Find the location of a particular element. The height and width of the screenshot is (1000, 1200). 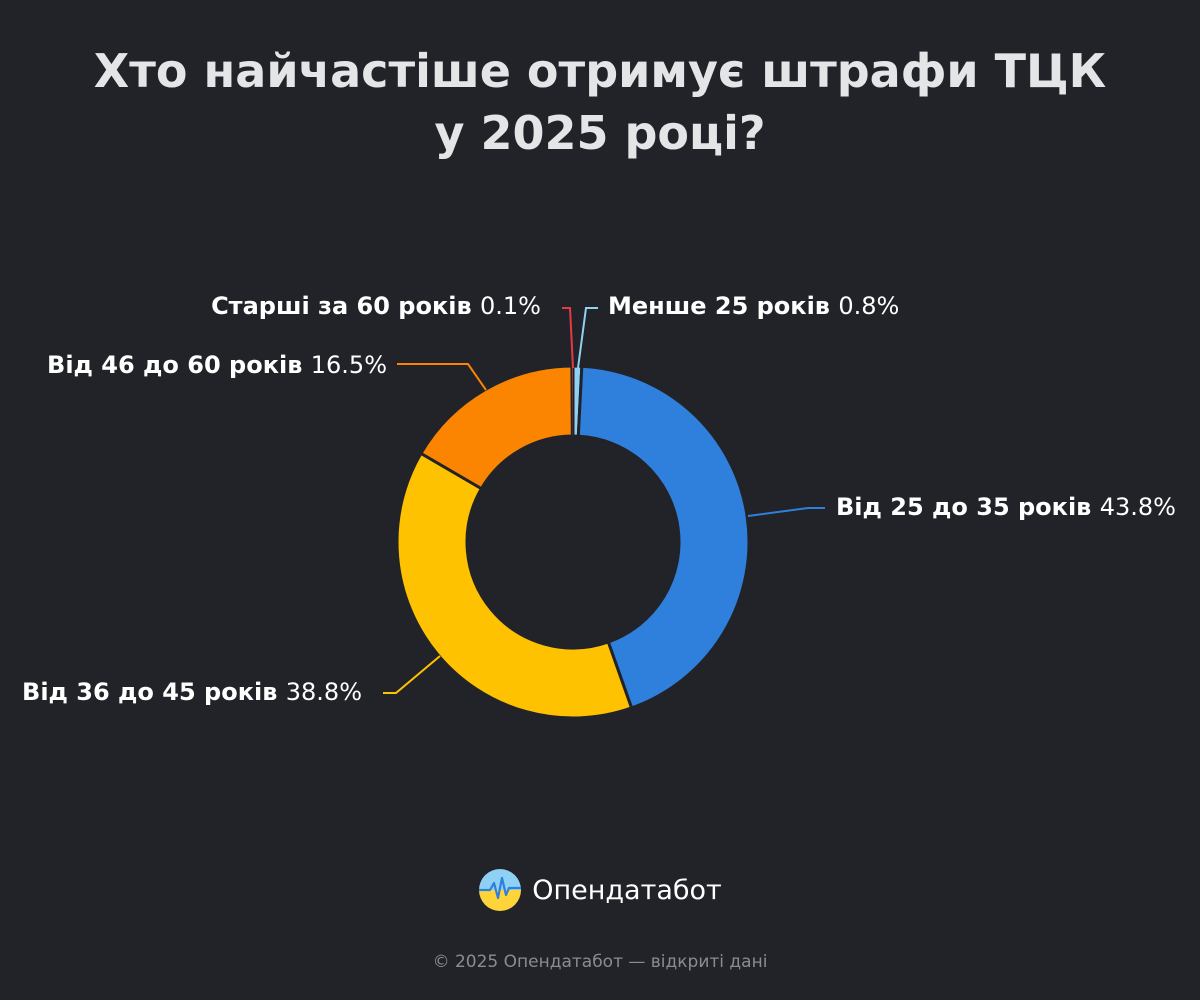

slice-category-label: Від 46 до 60 років is located at coordinates (179, 365).